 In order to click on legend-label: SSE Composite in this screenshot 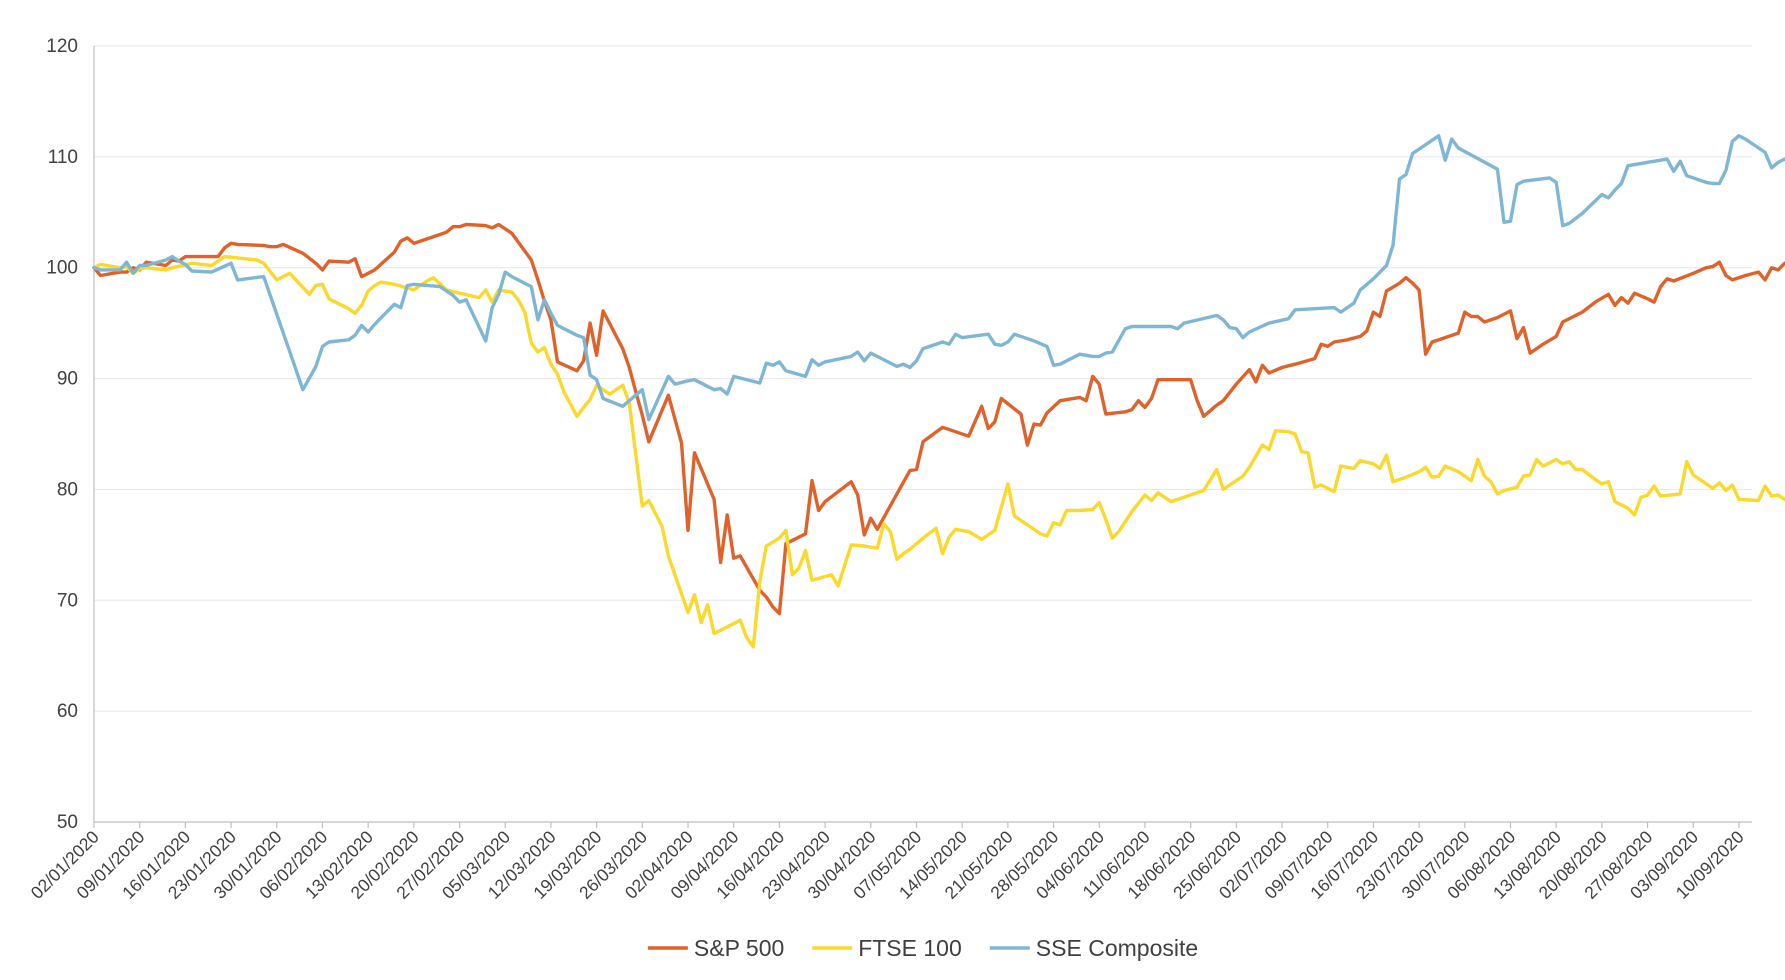, I will do `click(1117, 948)`.